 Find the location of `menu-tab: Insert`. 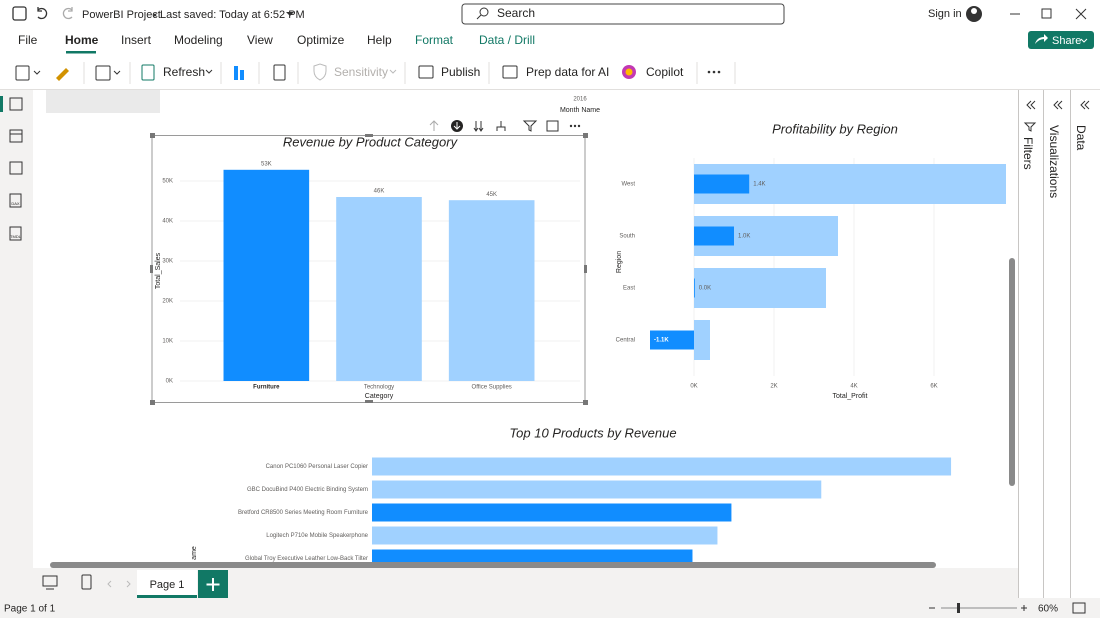

menu-tab: Insert is located at coordinates (136, 40).